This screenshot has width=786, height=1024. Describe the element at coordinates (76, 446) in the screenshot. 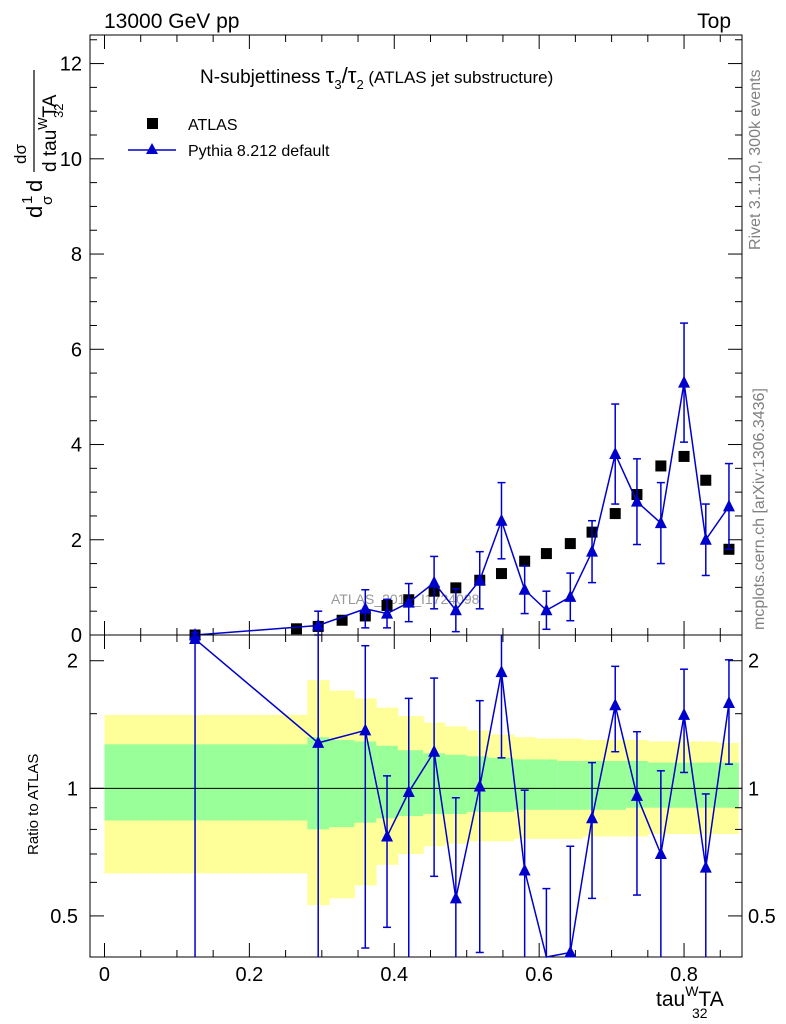

I see `main-ytick-label: 4` at that location.